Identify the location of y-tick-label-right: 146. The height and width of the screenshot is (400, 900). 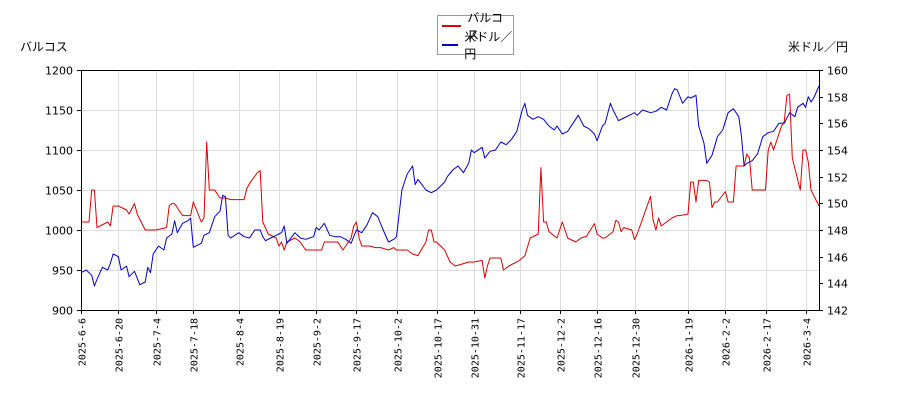
(837, 258).